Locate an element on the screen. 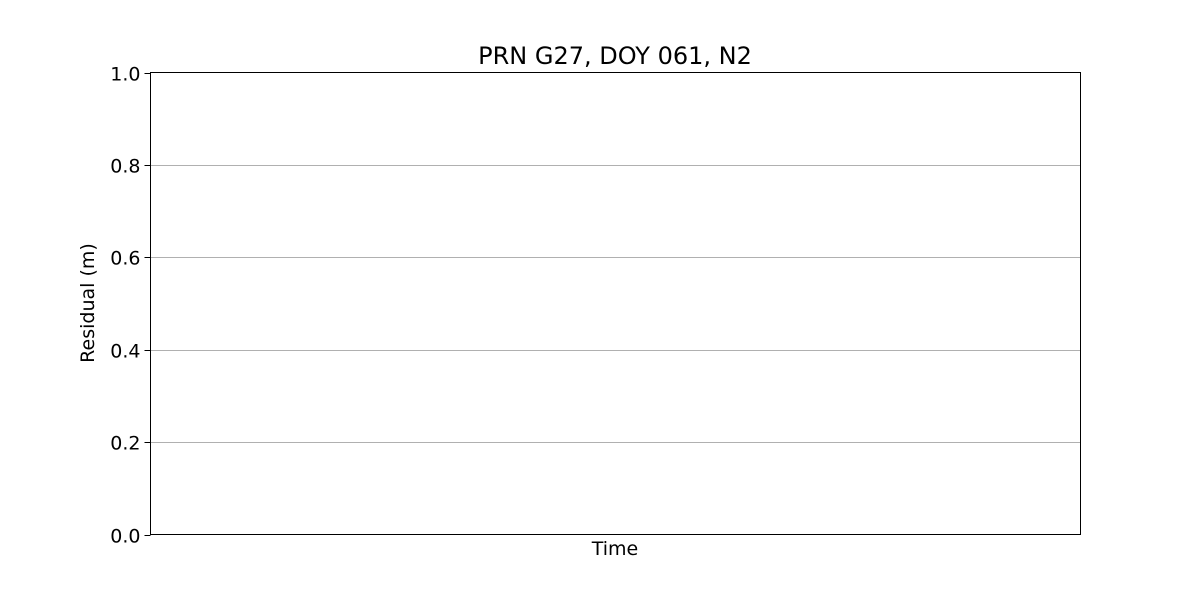 The height and width of the screenshot is (604, 1200). y-tick-label: 0.8 is located at coordinates (125, 167).